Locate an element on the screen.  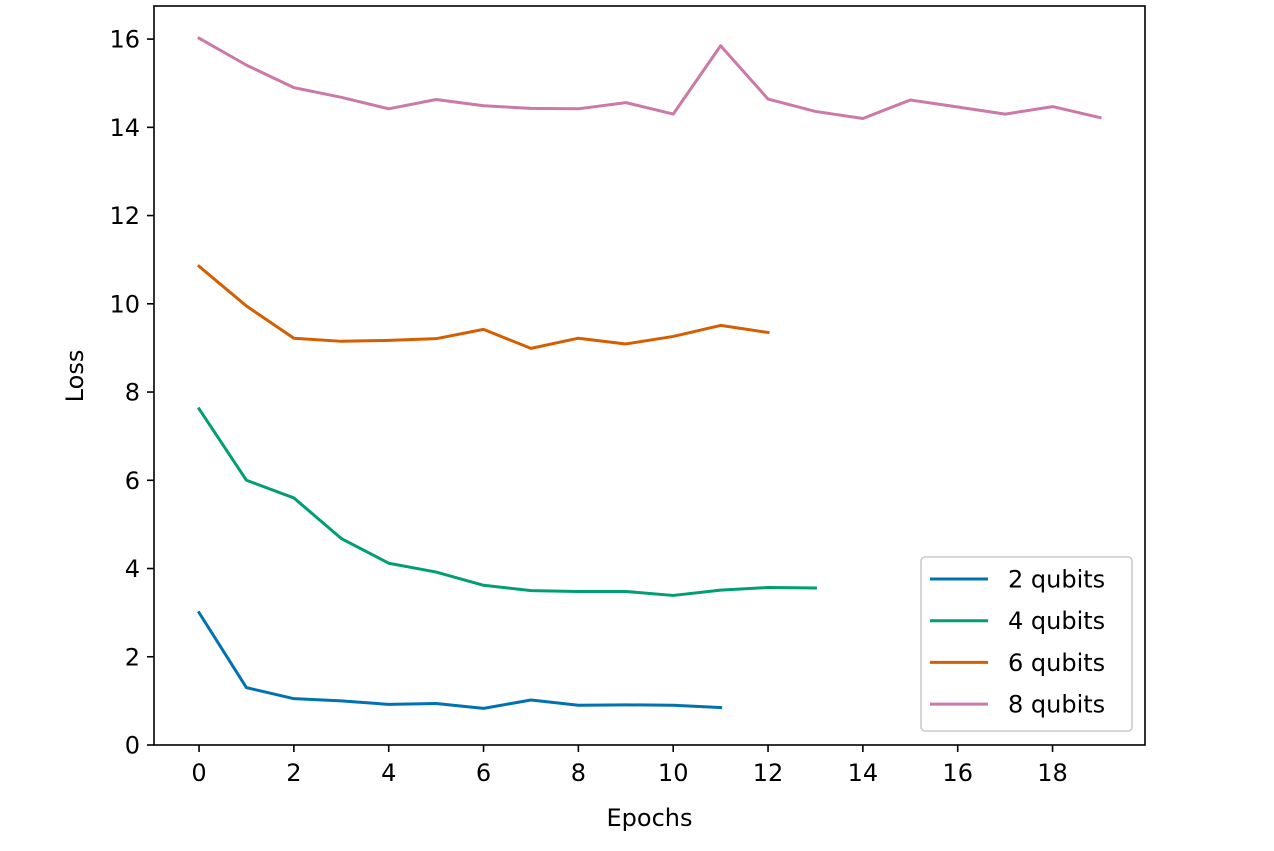
x-tick-label: 8 is located at coordinates (578, 773).